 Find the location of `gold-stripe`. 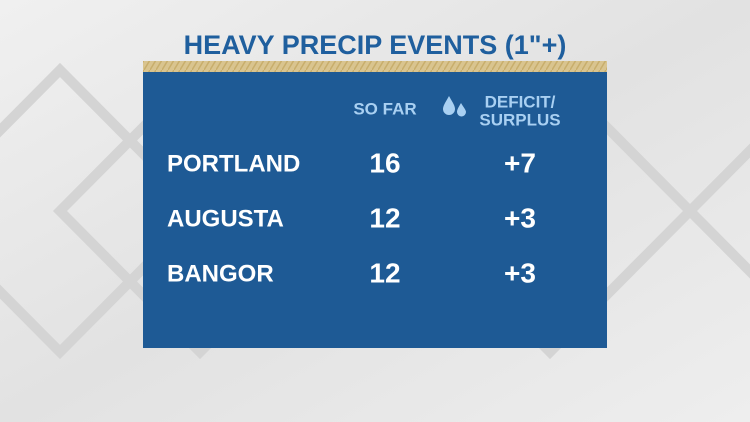

gold-stripe is located at coordinates (375, 66).